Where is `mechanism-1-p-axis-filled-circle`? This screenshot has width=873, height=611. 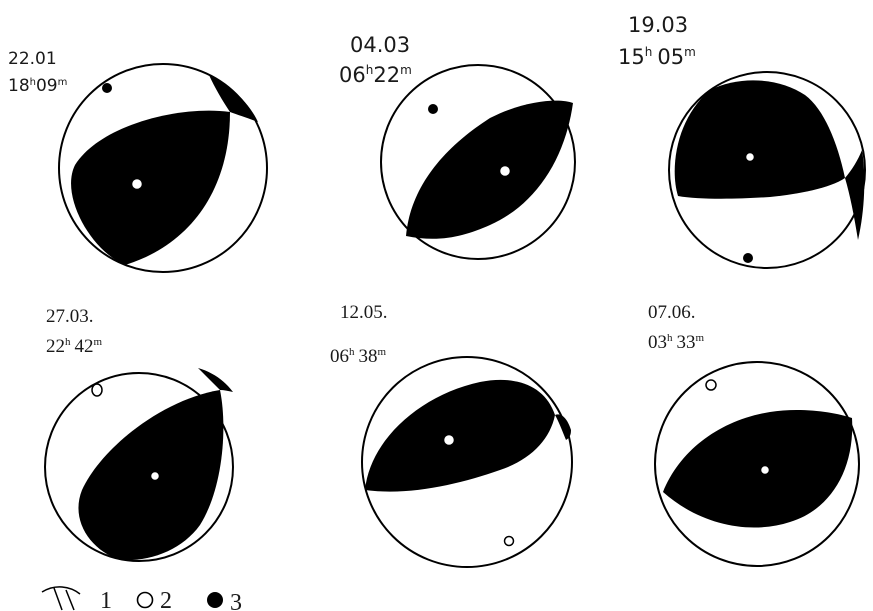 mechanism-1-p-axis-filled-circle is located at coordinates (107, 88).